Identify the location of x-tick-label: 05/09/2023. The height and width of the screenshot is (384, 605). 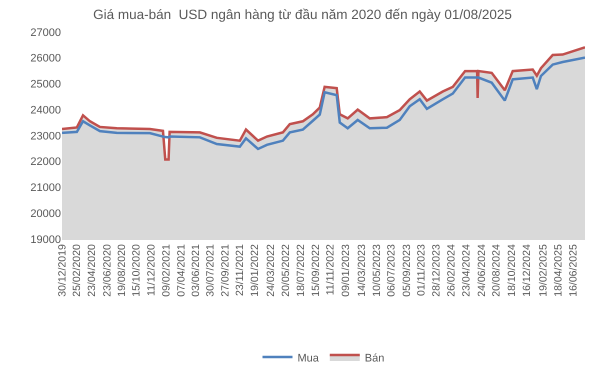
(407, 270).